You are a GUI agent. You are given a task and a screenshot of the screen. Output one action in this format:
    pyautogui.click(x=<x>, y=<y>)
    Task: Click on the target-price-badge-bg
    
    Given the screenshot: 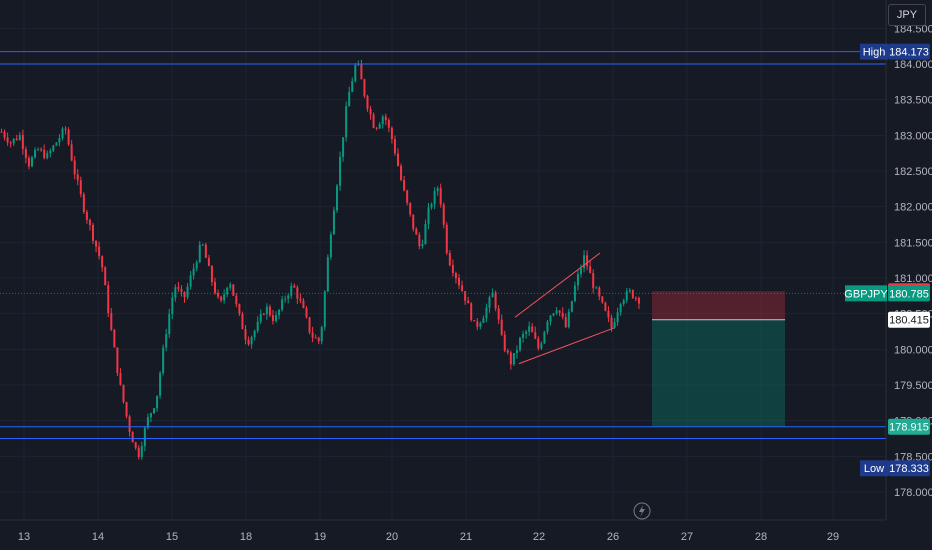 What is the action you would take?
    pyautogui.click(x=909, y=426)
    